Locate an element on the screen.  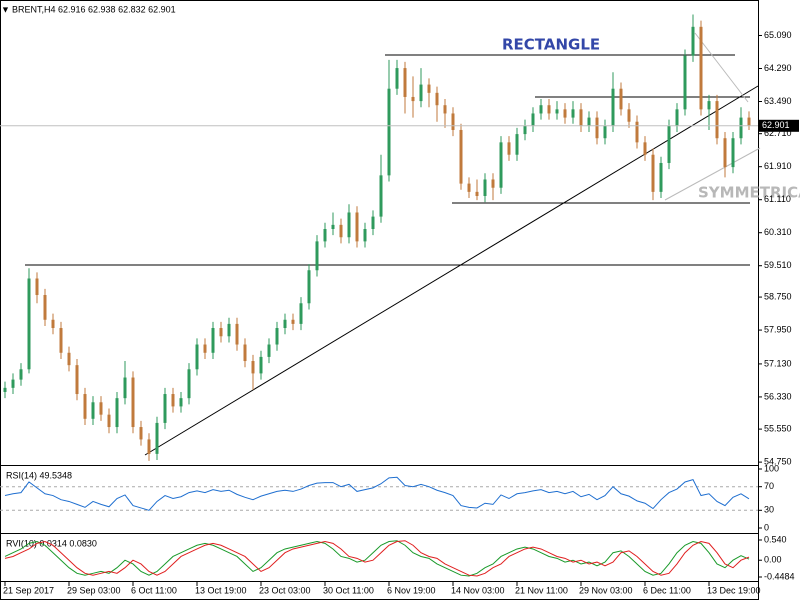
annotation: RECTANGLE is located at coordinates (551, 45).